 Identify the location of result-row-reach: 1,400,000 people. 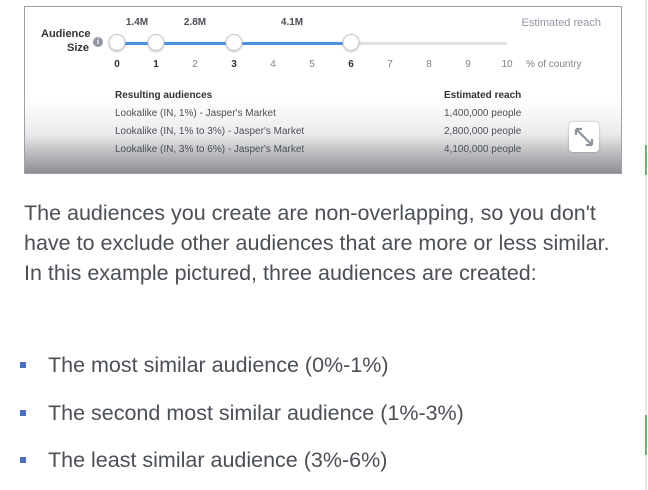
(483, 113).